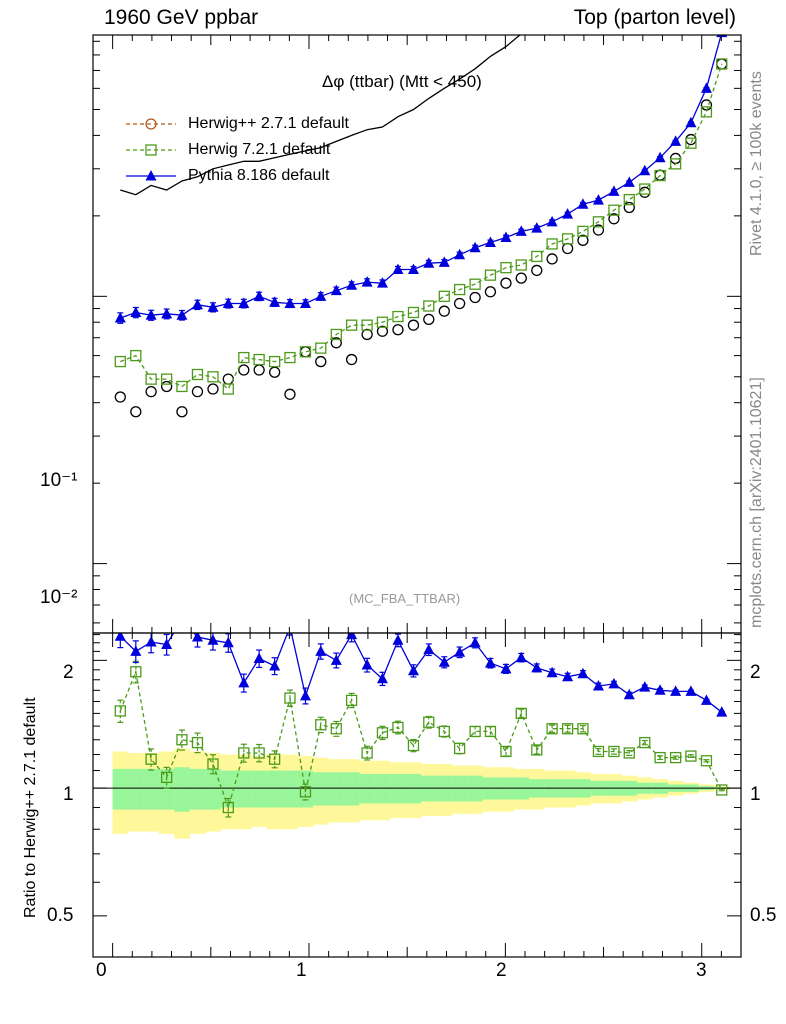  I want to click on main-ytick-label: 10⁻², so click(59, 597).